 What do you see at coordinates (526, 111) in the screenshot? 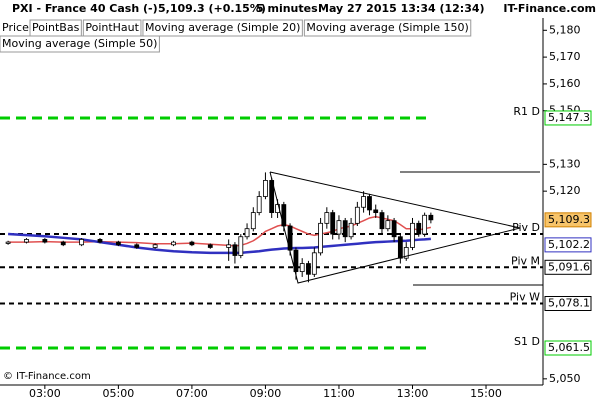
I see `pivot-name: R1 D` at bounding box center [526, 111].